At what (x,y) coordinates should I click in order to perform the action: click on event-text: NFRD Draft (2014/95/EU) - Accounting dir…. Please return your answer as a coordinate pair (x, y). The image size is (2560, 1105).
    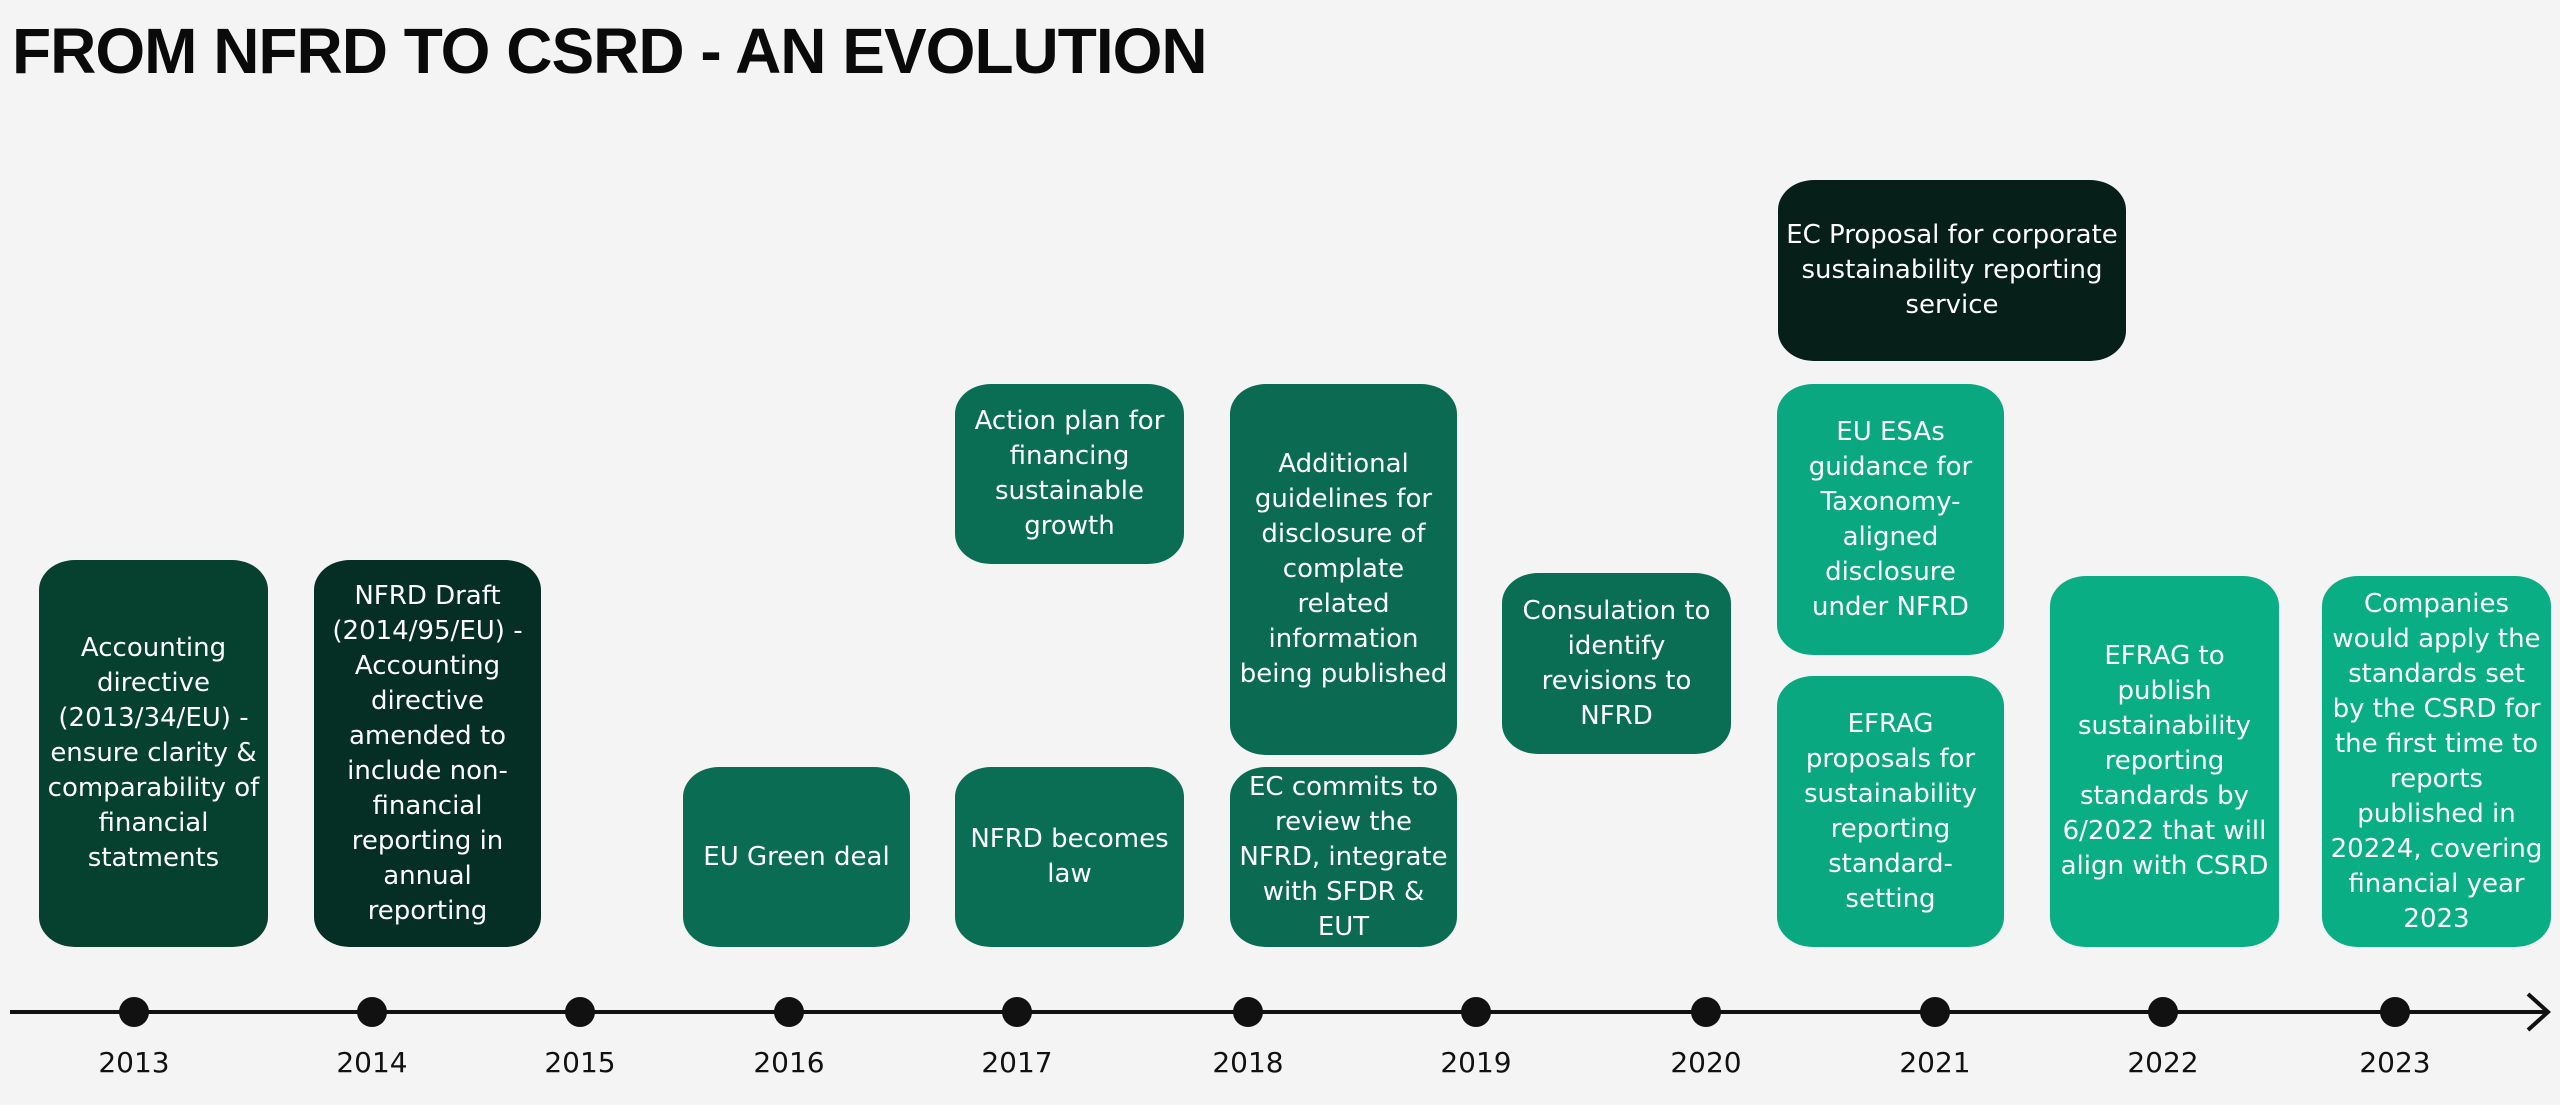
    Looking at the image, I should click on (427, 753).